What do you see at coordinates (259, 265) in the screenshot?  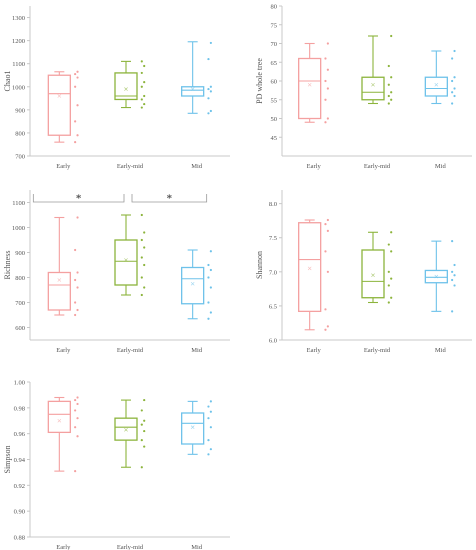 I see `y-axis-title: Shannon` at bounding box center [259, 265].